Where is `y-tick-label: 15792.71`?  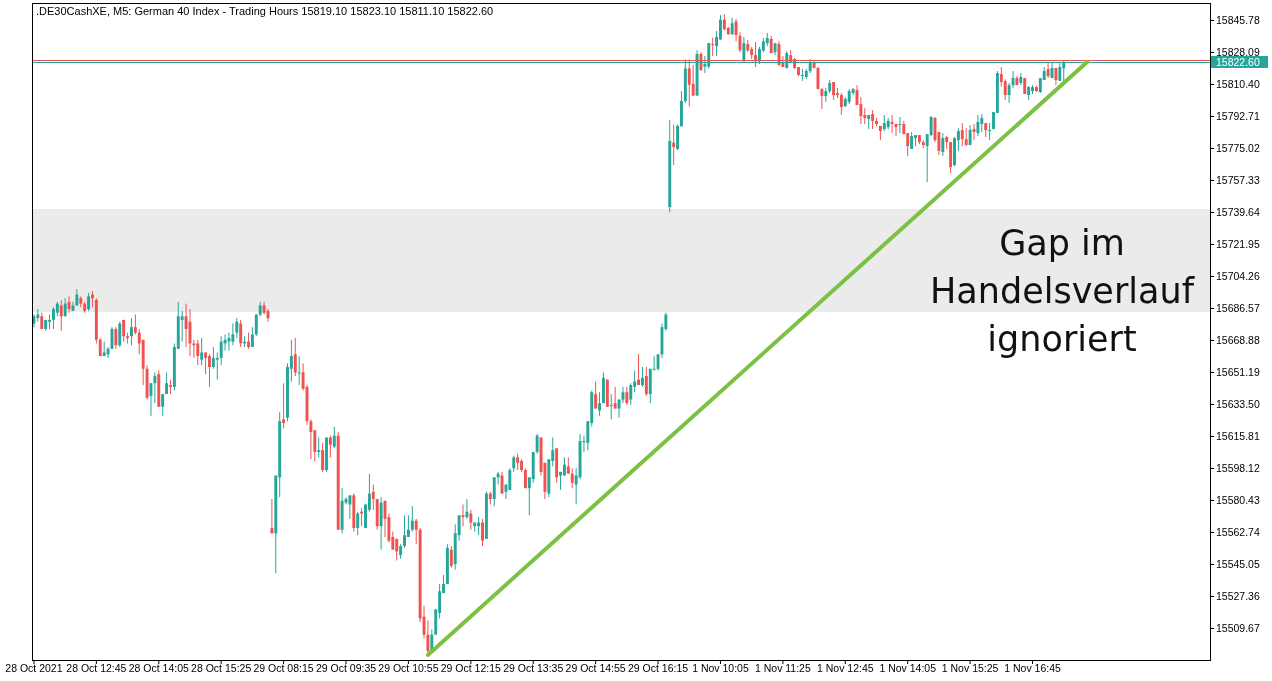 y-tick-label: 15792.71 is located at coordinates (1238, 116).